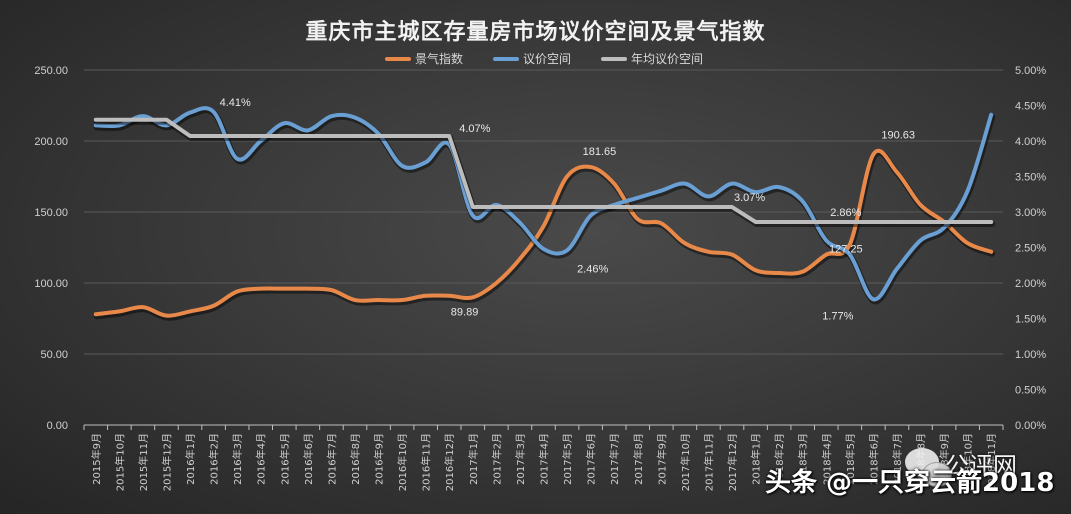 The width and height of the screenshot is (1071, 514). I want to click on x-axis-label: 2018年1月, so click(756, 459).